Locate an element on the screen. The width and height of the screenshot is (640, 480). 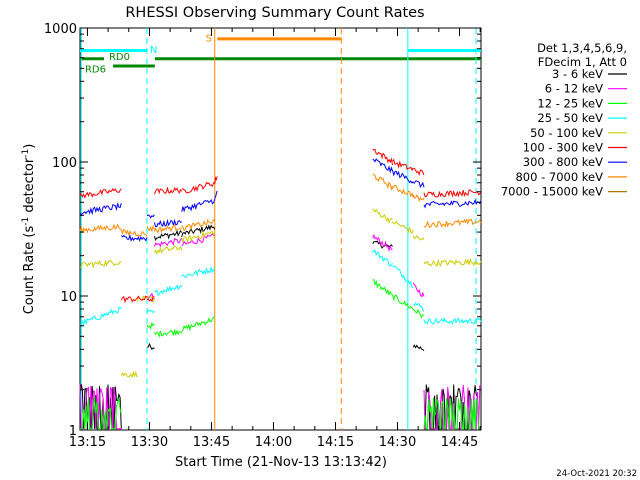
flag-label-rd0: RD0 is located at coordinates (119, 57).